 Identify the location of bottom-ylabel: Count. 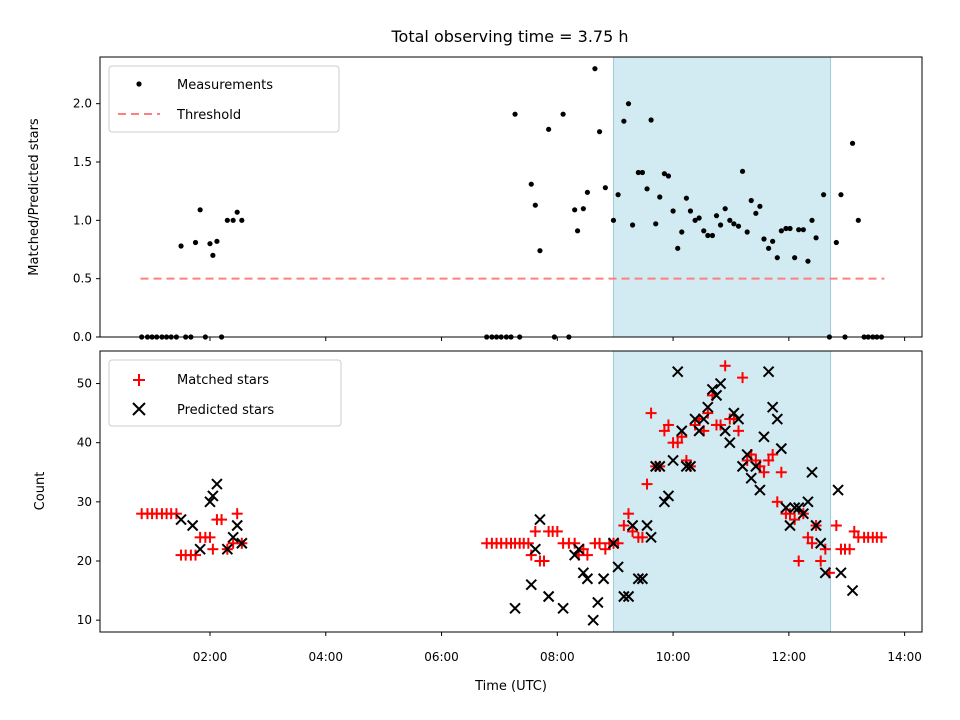
(40, 491).